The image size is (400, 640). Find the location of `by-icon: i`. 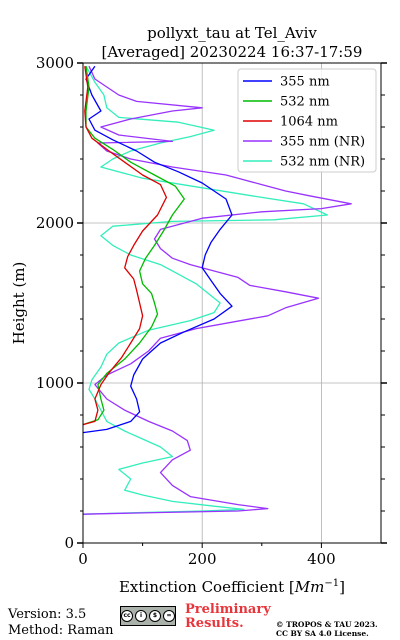

by-icon: i is located at coordinates (141, 616).